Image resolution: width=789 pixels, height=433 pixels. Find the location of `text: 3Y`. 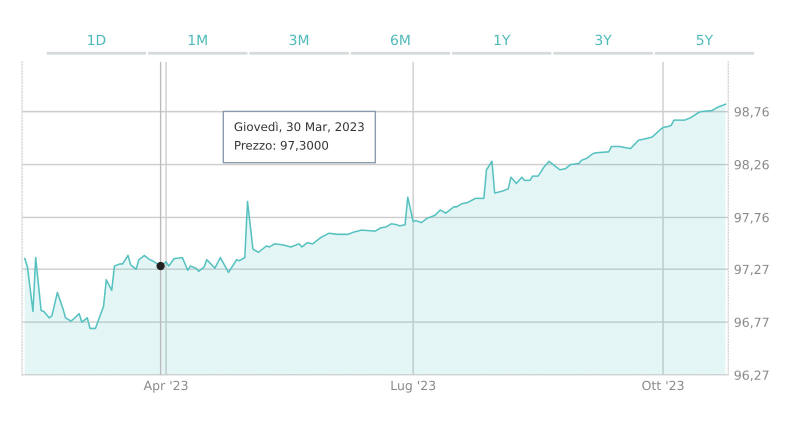

text: 3Y is located at coordinates (603, 40).